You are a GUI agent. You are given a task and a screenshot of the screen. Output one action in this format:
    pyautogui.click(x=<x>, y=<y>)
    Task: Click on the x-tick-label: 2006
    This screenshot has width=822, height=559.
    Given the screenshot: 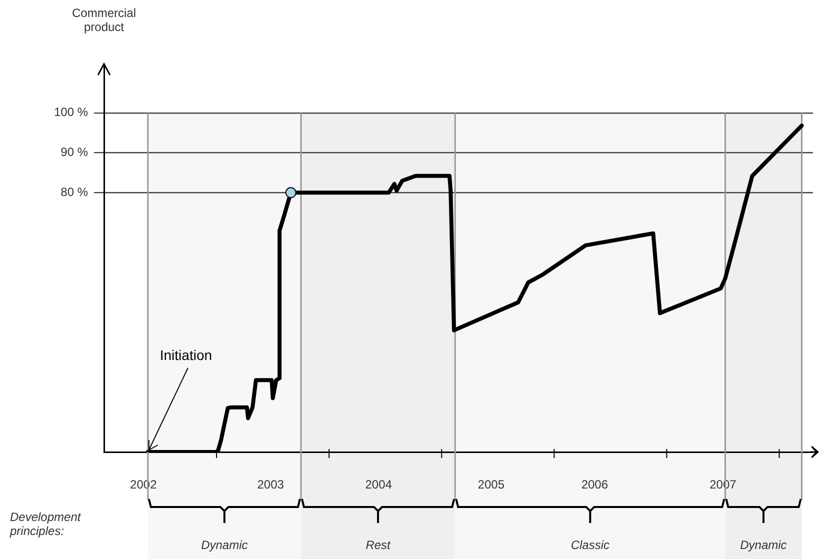 What is the action you would take?
    pyautogui.click(x=594, y=485)
    